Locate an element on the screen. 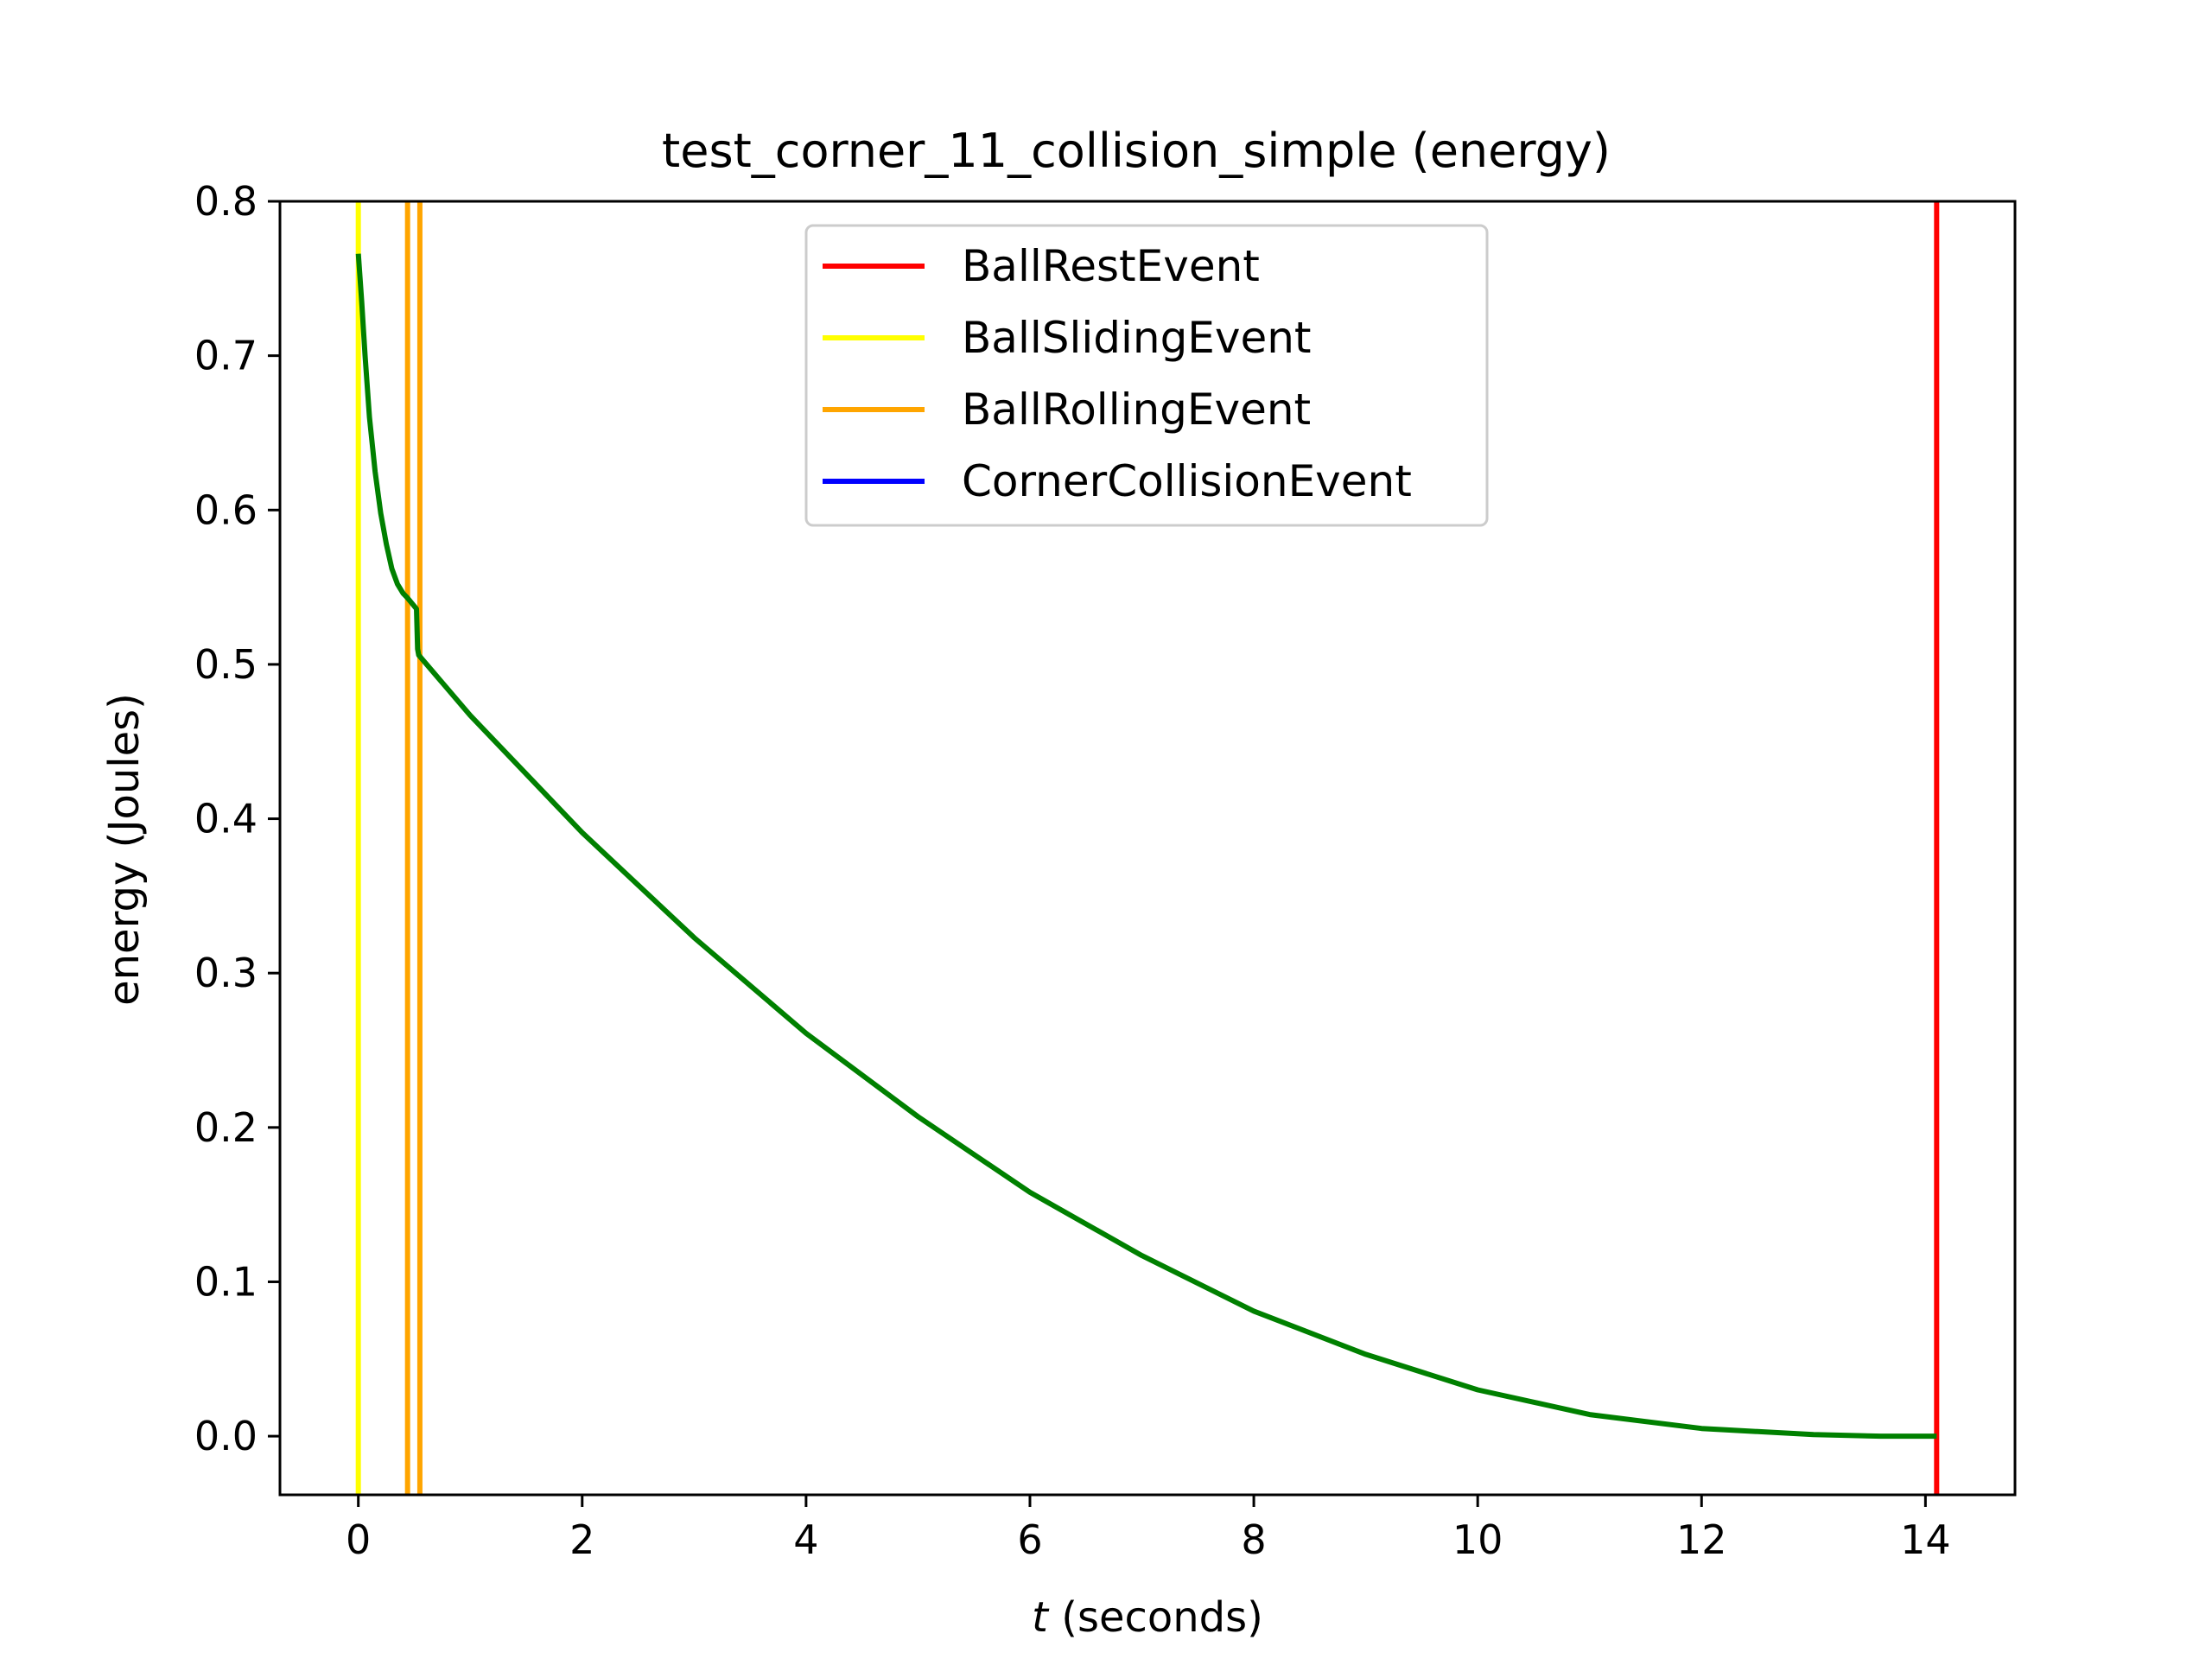 The image size is (2212, 1659). x-axis-variable: t is located at coordinates (1041, 1617).